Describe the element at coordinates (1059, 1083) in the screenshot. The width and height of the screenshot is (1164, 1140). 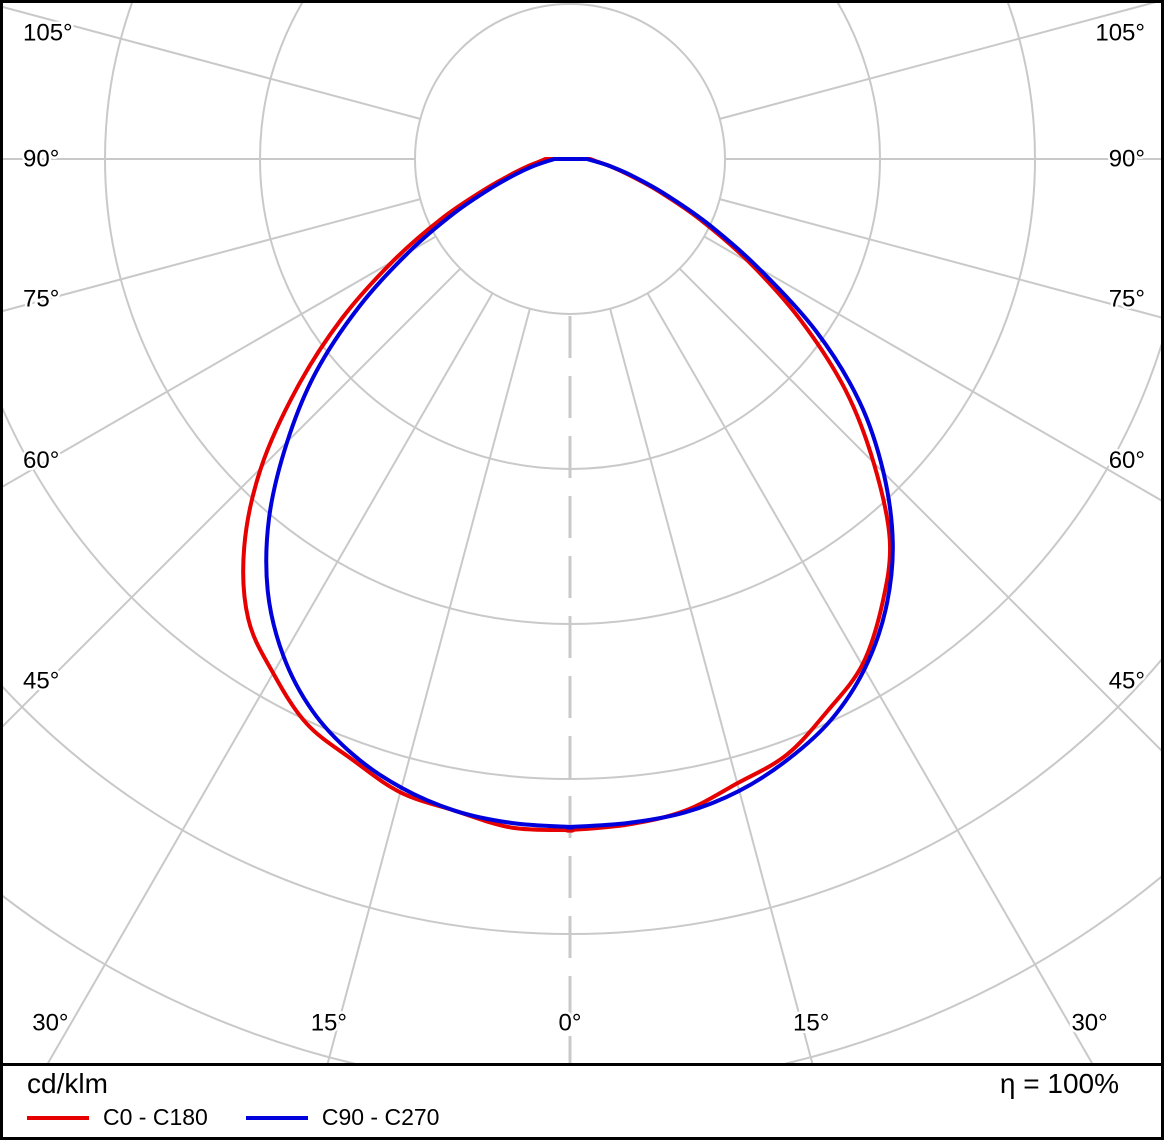
I see `efficiency-value: η = 100%` at that location.